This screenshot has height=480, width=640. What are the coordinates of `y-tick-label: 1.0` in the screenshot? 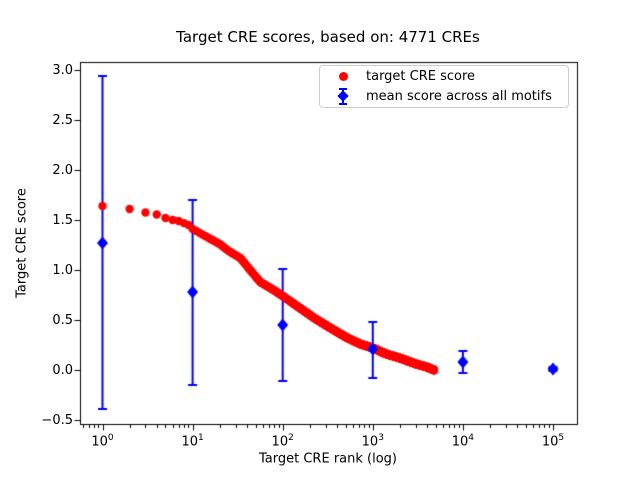 It's located at (62, 270).